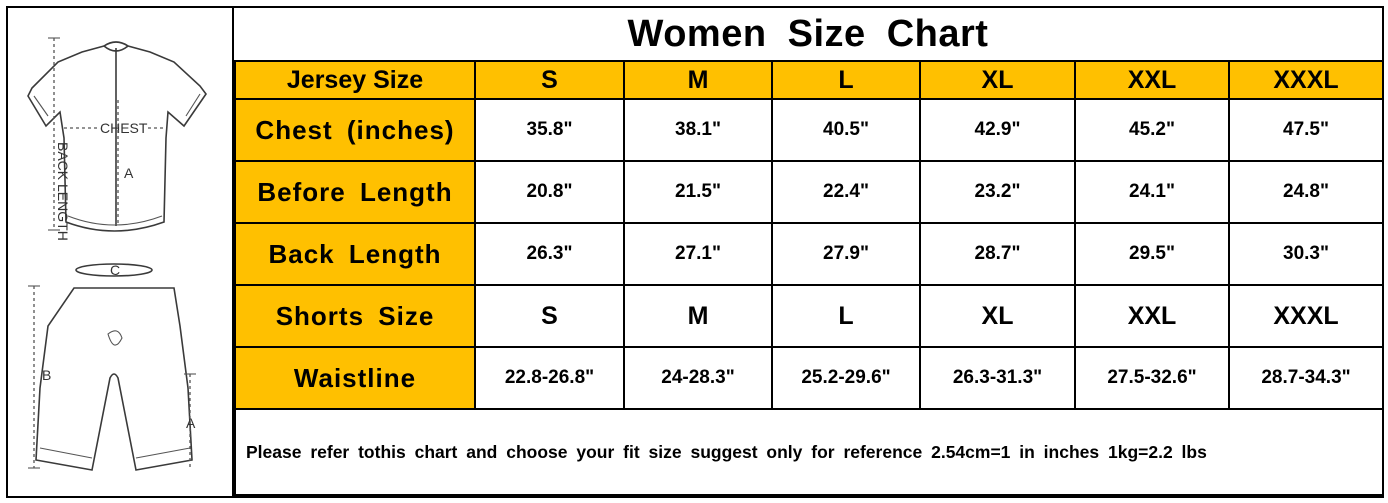 The image size is (1388, 503). What do you see at coordinates (549, 316) in the screenshot?
I see `shorts-size-s: S` at bounding box center [549, 316].